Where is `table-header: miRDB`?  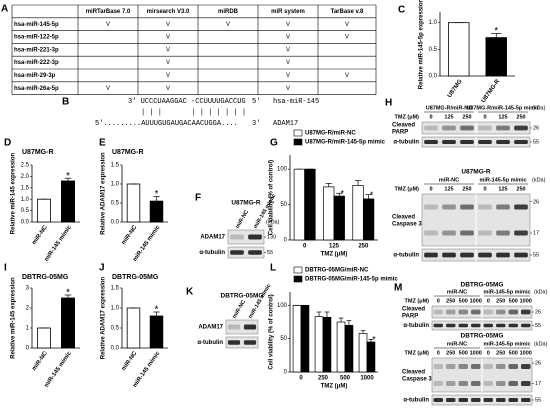 table-header: miRDB is located at coordinates (228, 12).